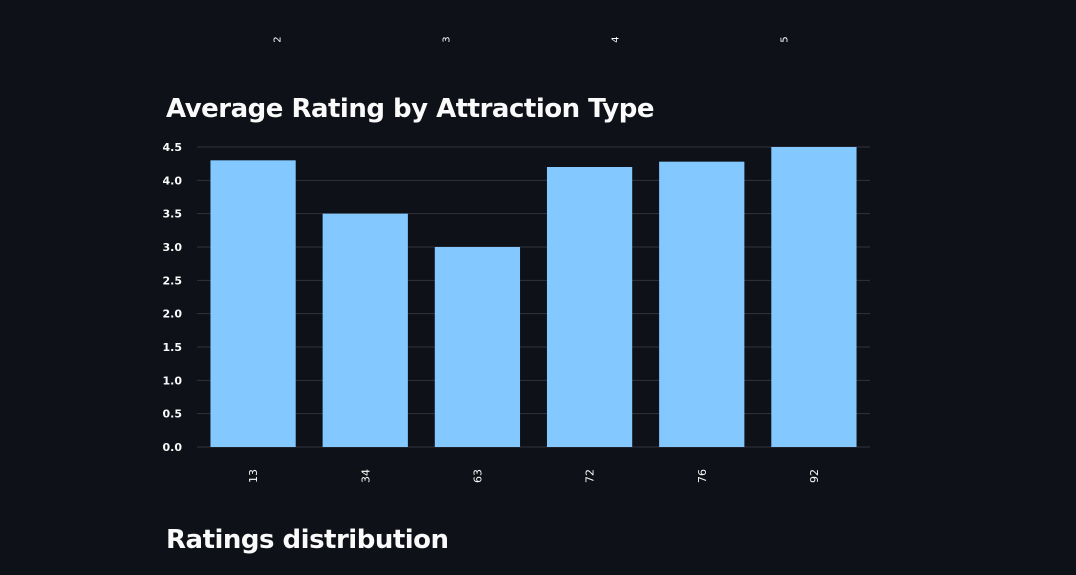 The height and width of the screenshot is (575, 1076). I want to click on previous-x-tick-label: 2, so click(278, 39).